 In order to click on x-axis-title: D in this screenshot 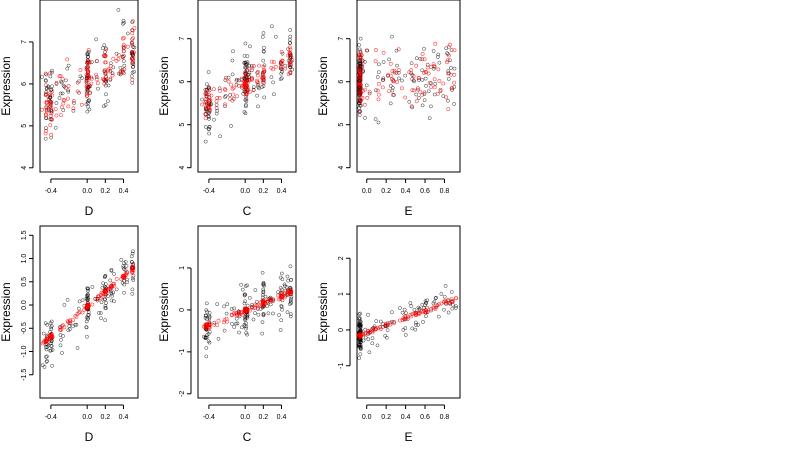, I will do `click(89, 211)`.